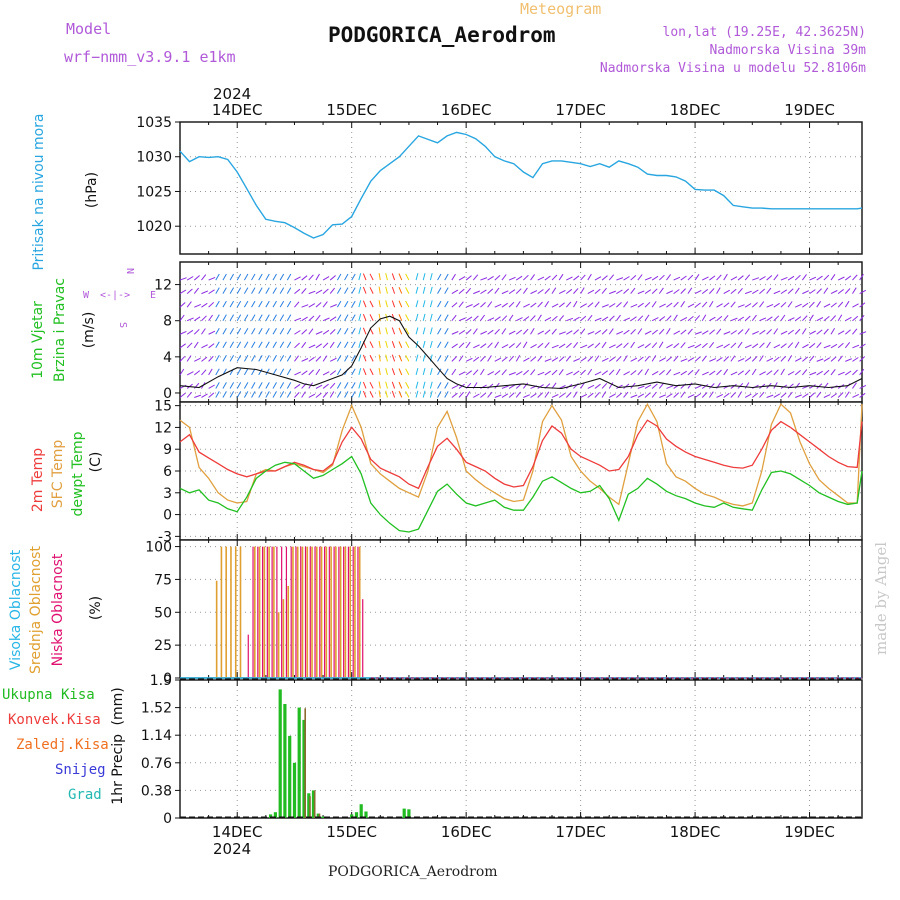 This screenshot has height=900, width=900. Describe the element at coordinates (153, 295) in the screenshot. I see `compass-east: E` at that location.